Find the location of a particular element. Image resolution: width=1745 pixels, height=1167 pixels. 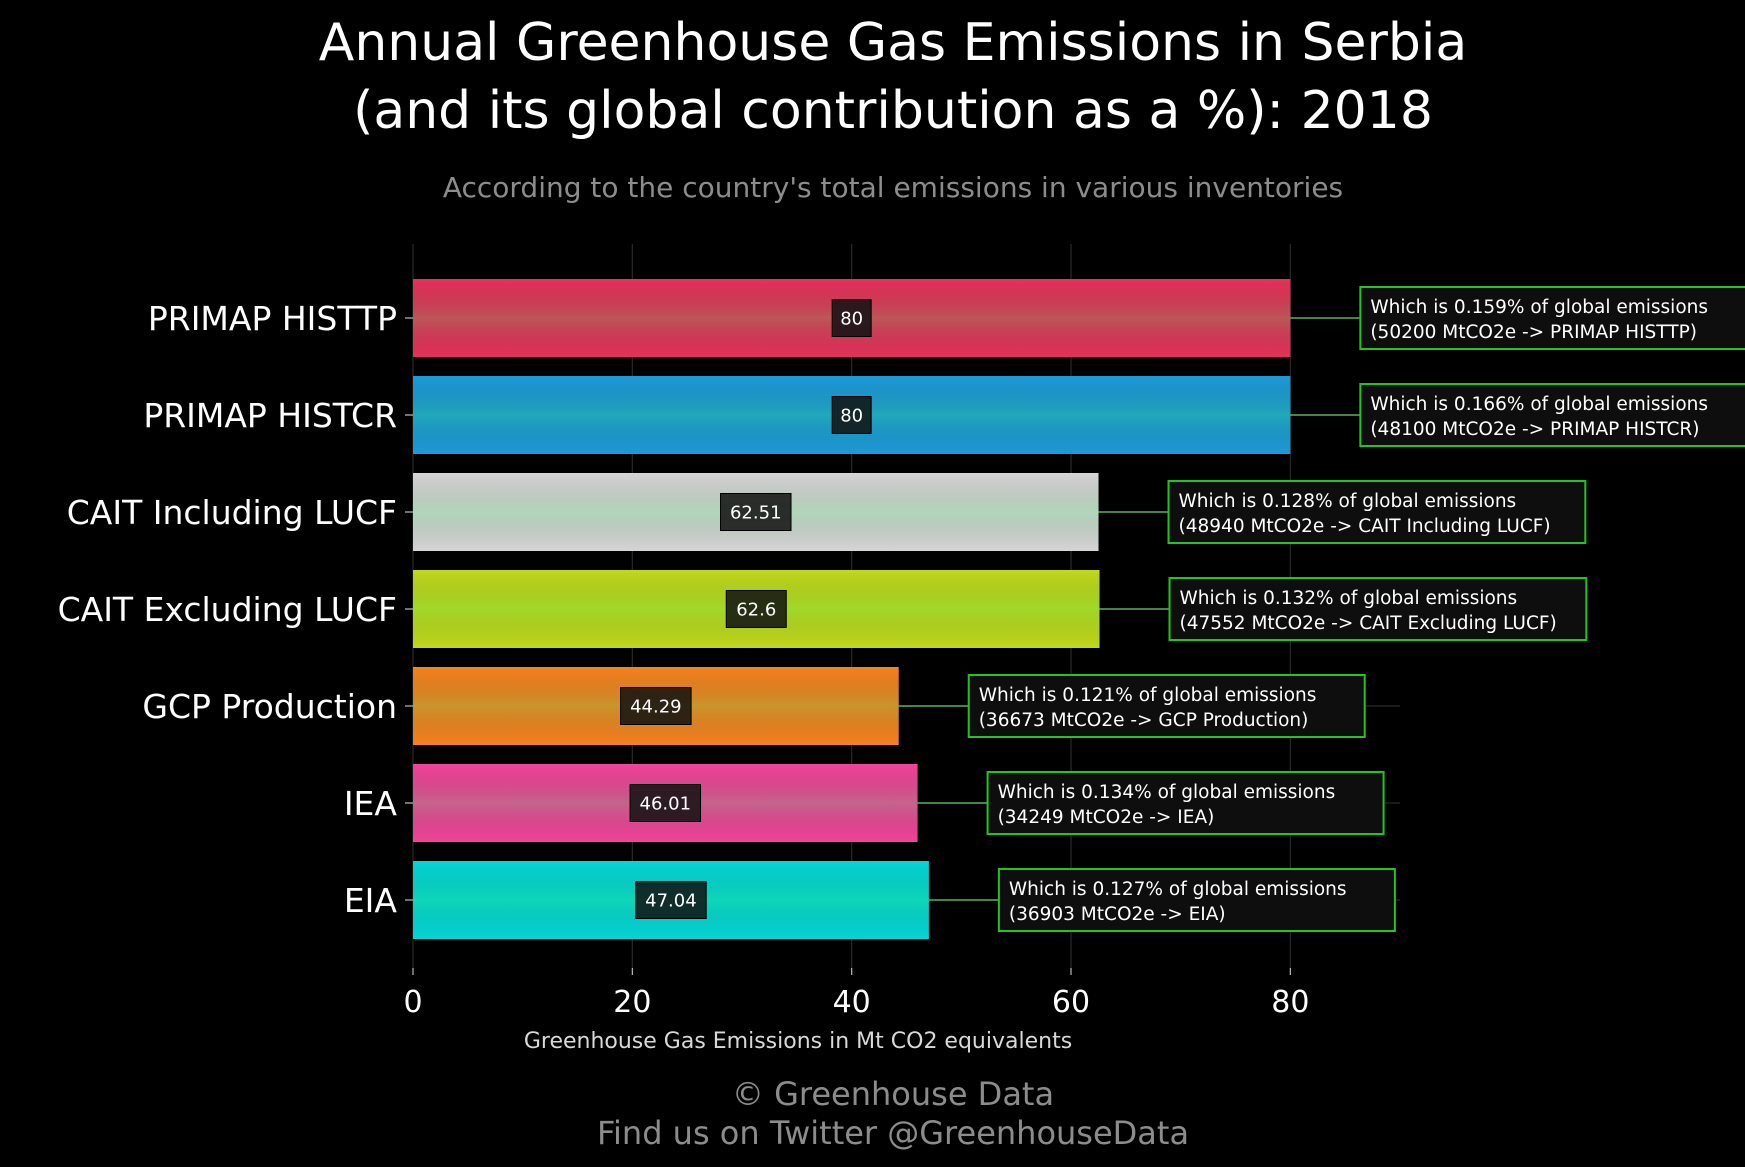

annotation-line1: Which is 0.121% of global emissions is located at coordinates (1148, 695).